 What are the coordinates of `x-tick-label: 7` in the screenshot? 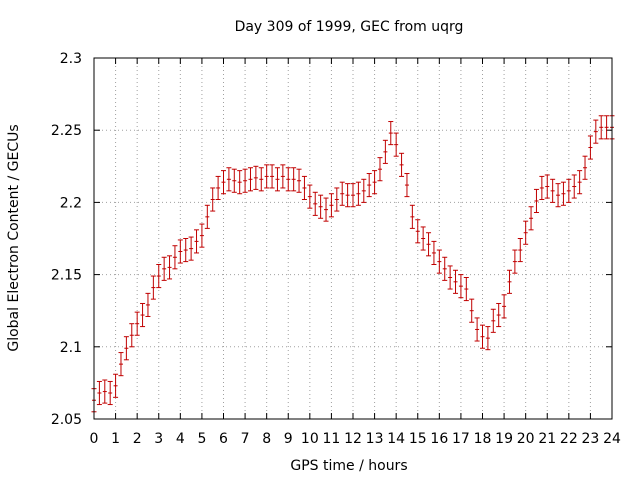 It's located at (245, 439).